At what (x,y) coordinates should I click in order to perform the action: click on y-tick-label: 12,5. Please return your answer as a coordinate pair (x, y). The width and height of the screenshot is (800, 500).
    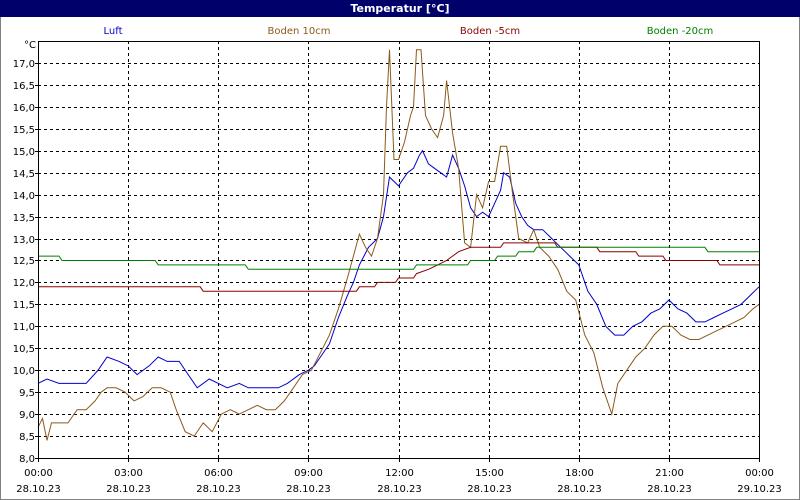
    Looking at the image, I should click on (24, 261).